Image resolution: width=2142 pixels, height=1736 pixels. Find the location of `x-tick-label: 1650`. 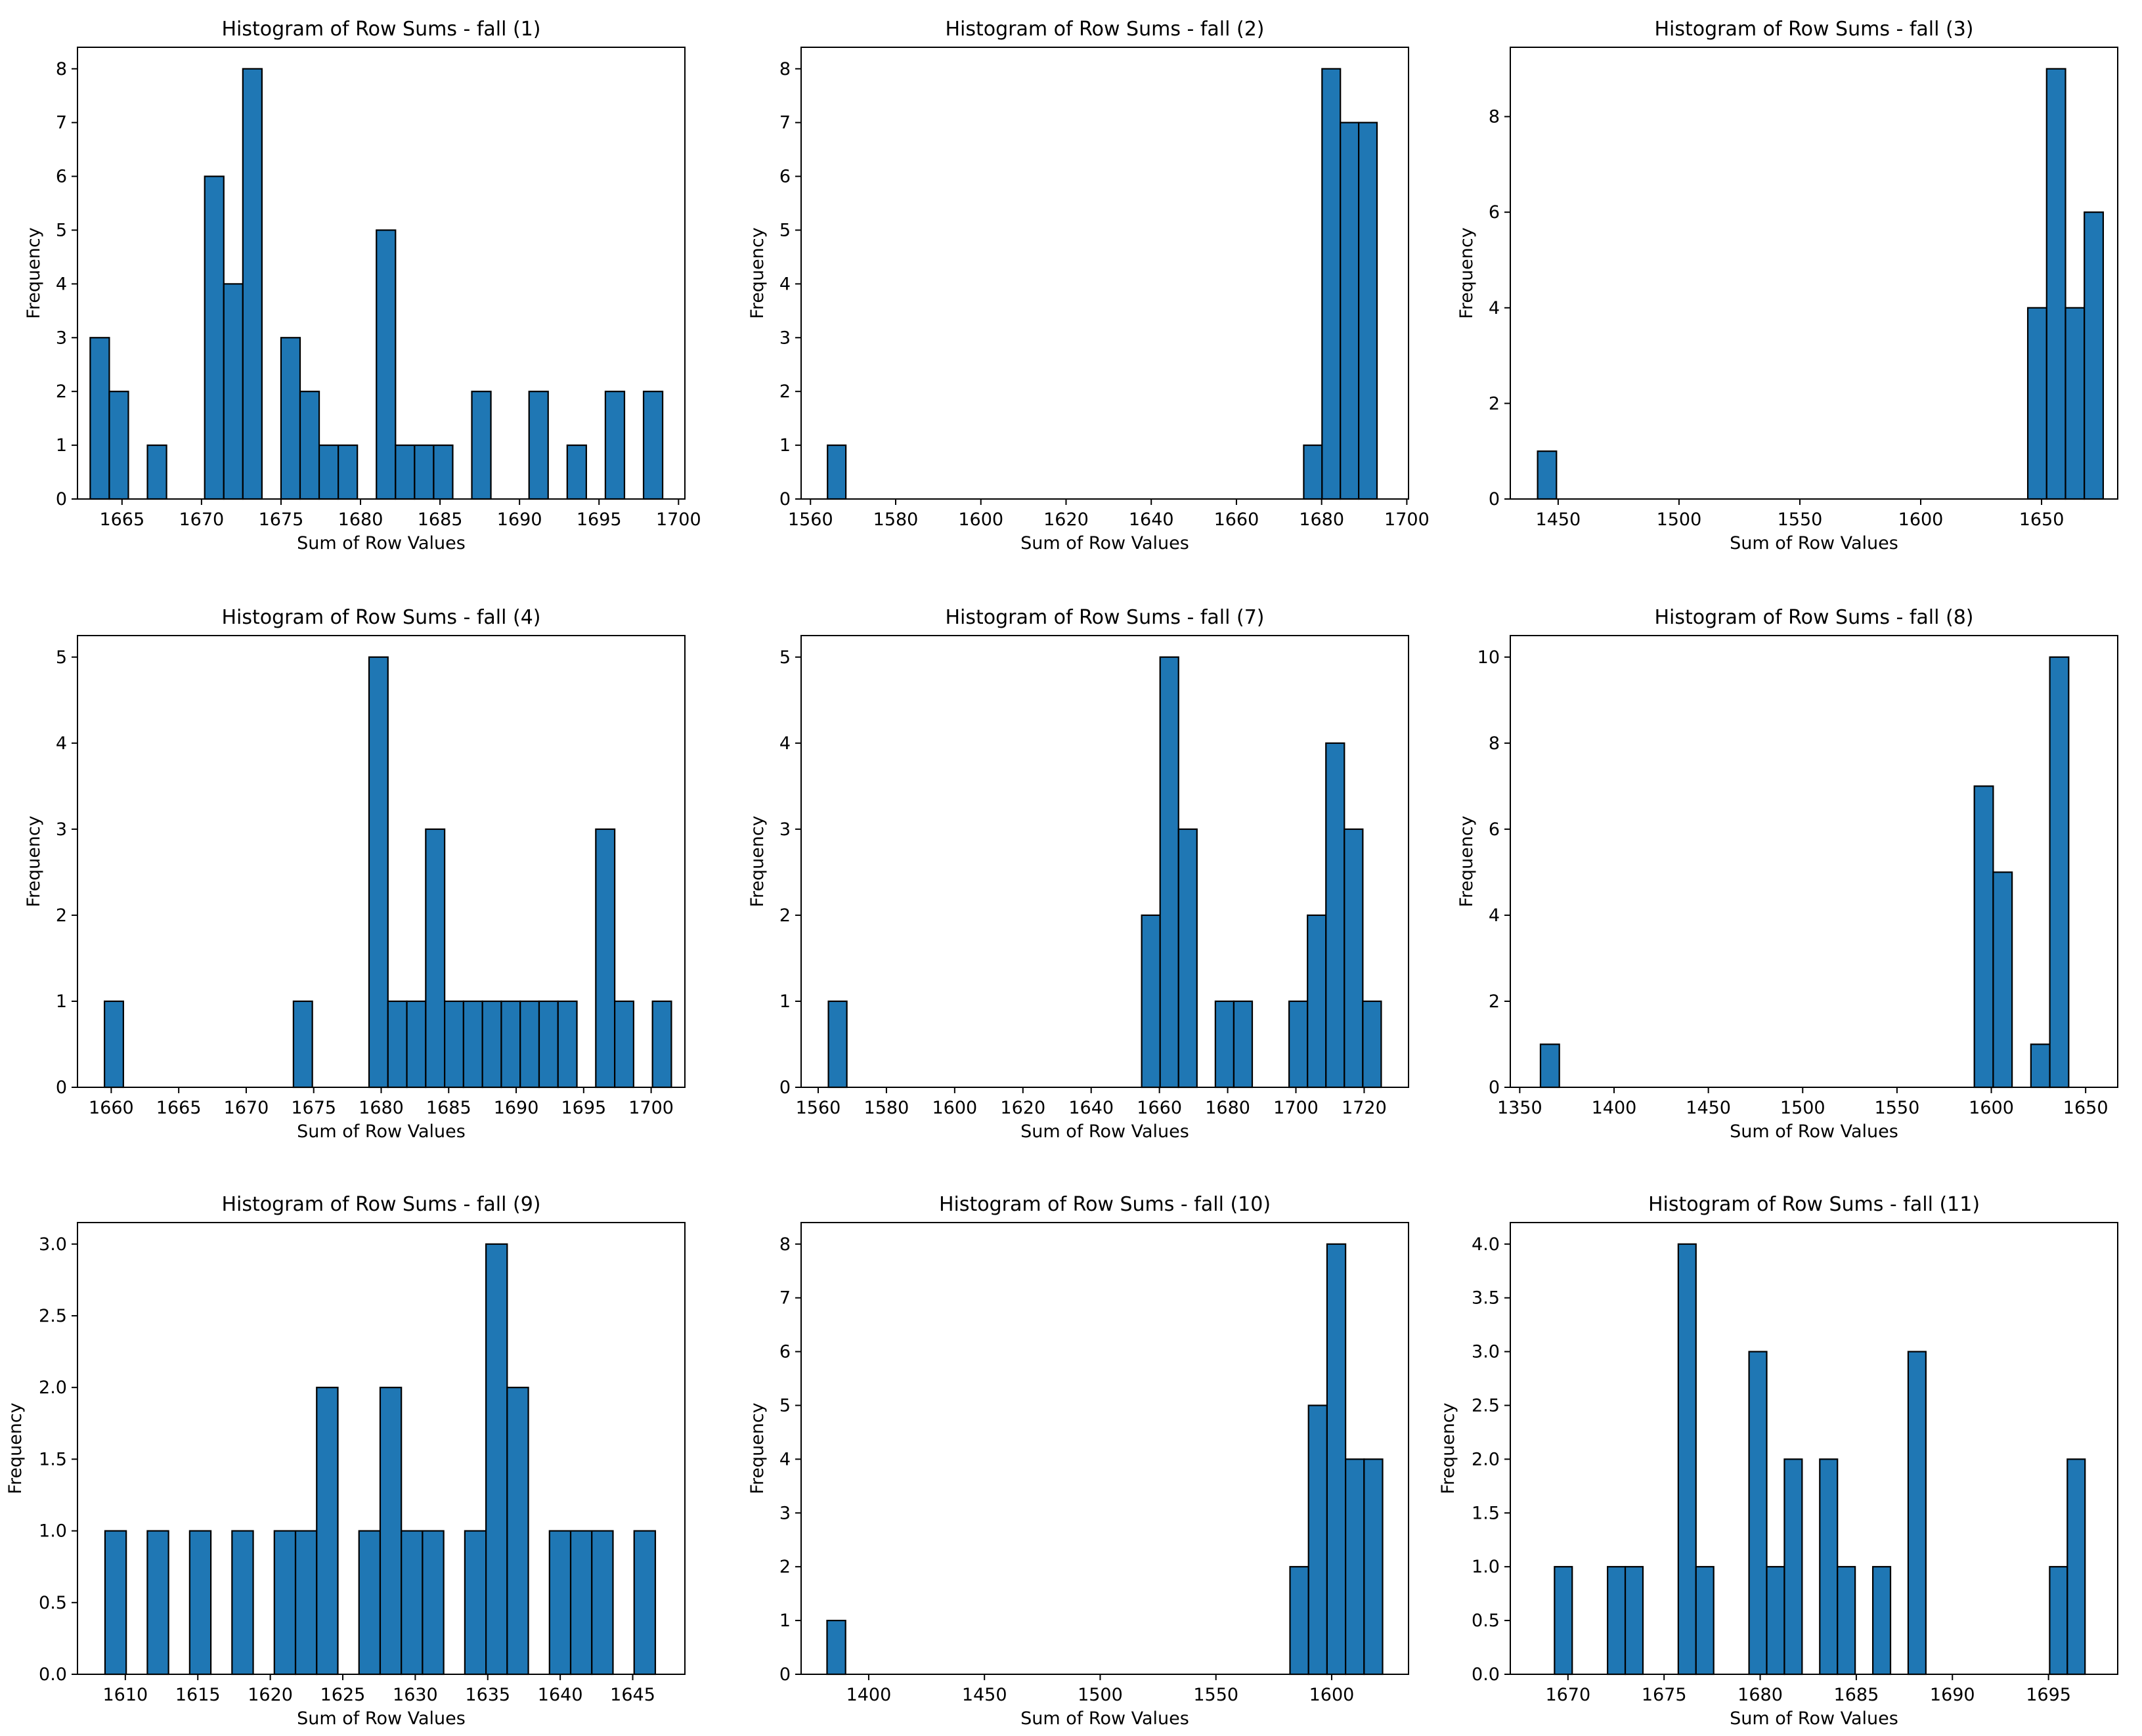

x-tick-label: 1650 is located at coordinates (2086, 1108).